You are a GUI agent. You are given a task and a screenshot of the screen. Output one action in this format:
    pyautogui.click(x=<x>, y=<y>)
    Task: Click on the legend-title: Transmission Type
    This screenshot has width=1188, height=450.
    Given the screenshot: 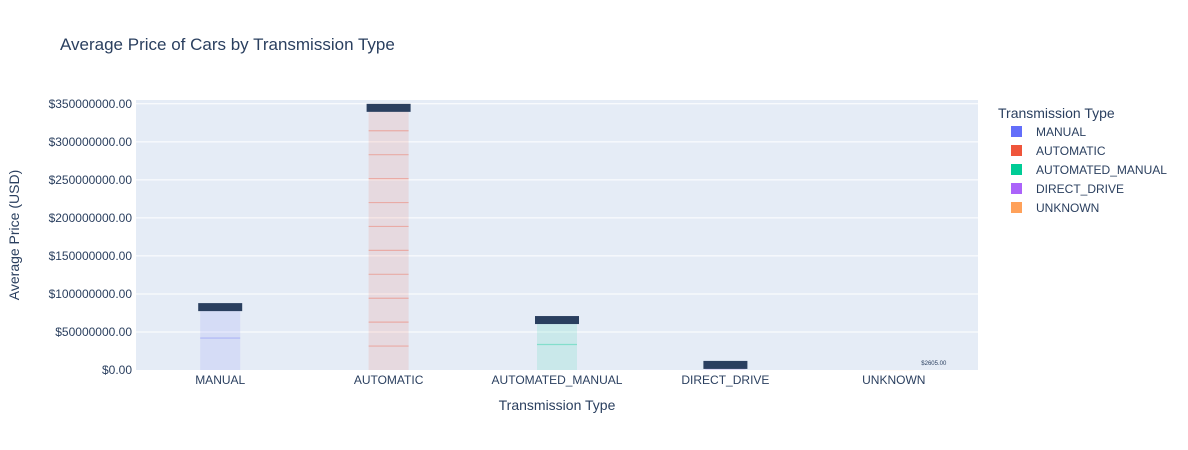 What is the action you would take?
    pyautogui.click(x=1056, y=113)
    